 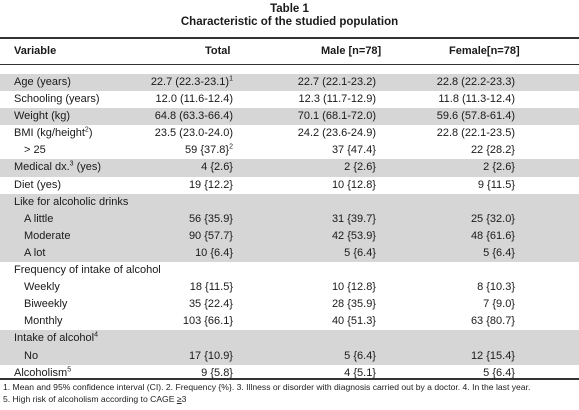 What do you see at coordinates (475, 116) in the screenshot?
I see `row-female: 59.6 (57.8-61.4)` at bounding box center [475, 116].